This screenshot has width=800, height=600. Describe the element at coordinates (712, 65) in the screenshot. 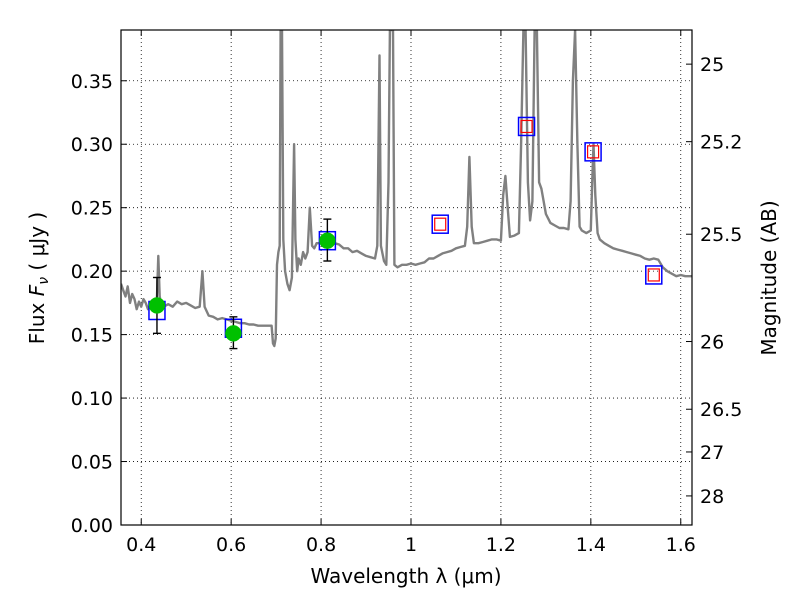

I see `y2-tick-label: 25` at that location.